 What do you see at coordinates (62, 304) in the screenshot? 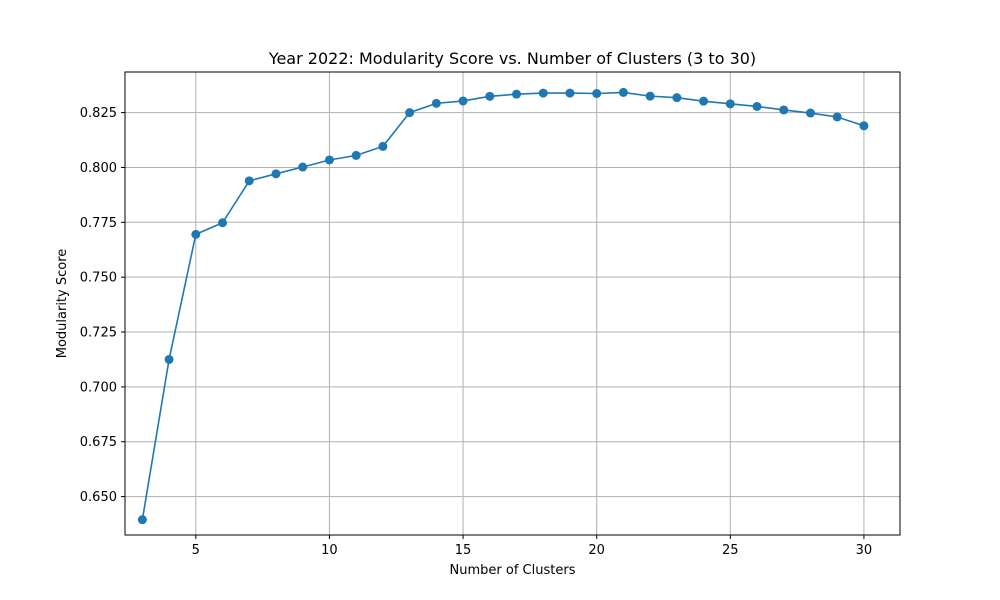
I see `y-axis-label: Modularity Score` at bounding box center [62, 304].